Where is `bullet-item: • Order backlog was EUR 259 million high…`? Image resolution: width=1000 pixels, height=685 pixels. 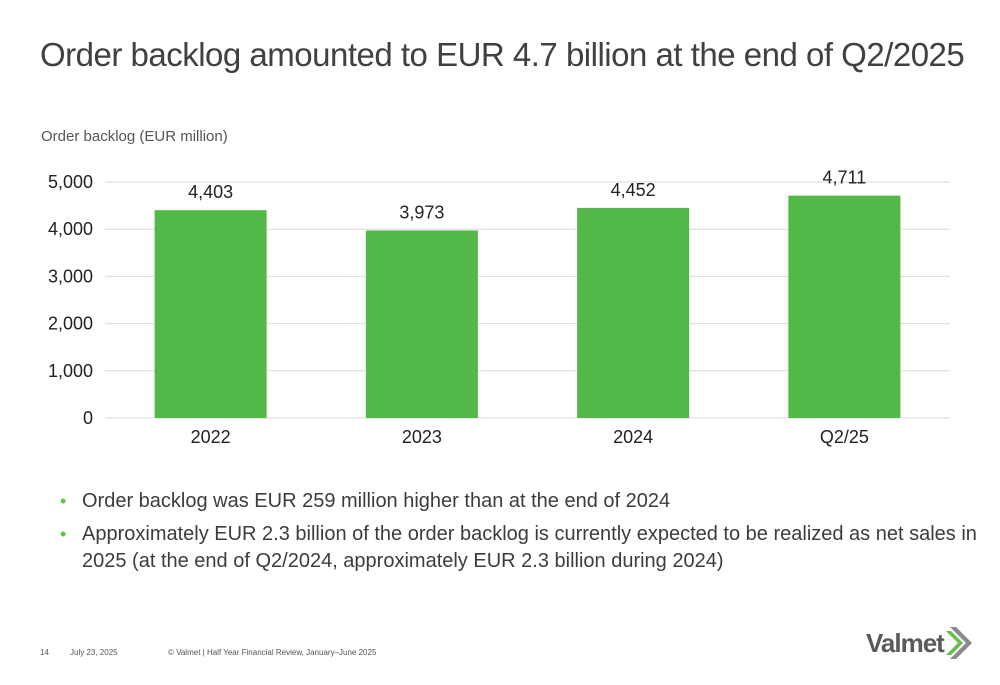
bullet-item: • Order backlog was EUR 259 million high… is located at coordinates (520, 501).